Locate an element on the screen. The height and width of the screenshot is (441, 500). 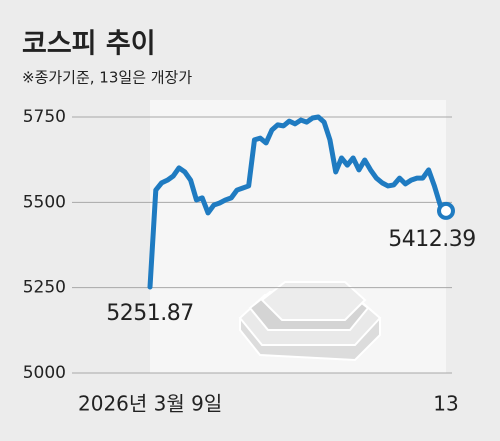
end-marker is located at coordinates (446, 210).